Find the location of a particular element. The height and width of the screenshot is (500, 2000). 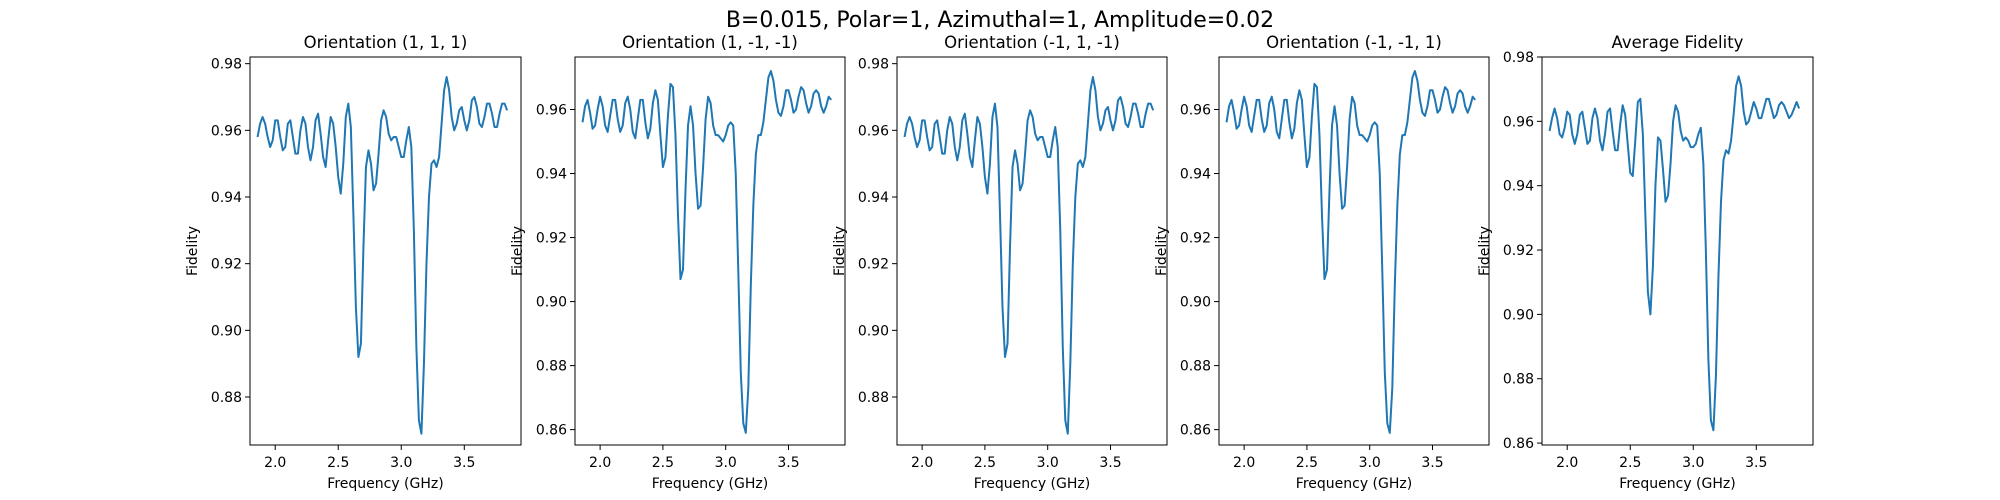

subplot-title: Average Fidelity is located at coordinates (1678, 42).